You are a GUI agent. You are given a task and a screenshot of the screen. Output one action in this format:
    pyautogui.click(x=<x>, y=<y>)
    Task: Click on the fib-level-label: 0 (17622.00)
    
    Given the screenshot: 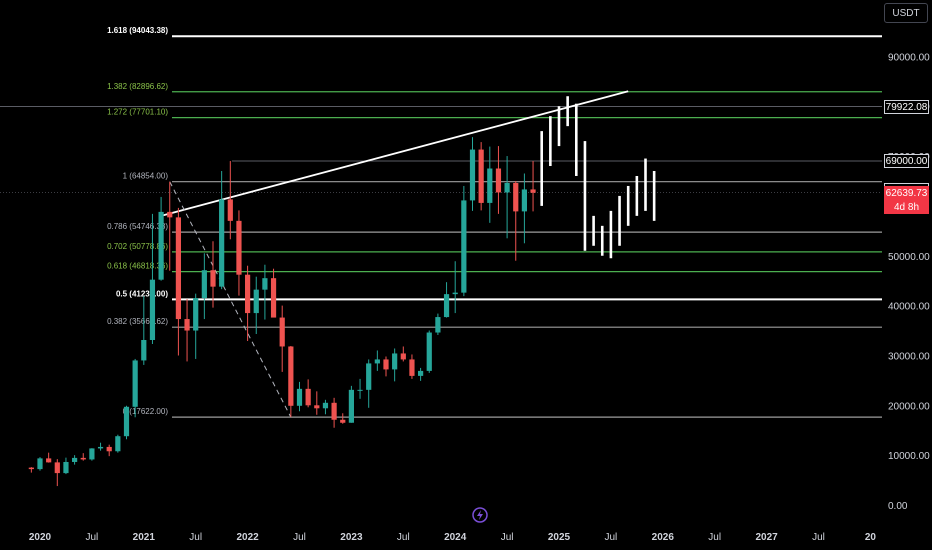 What is the action you would take?
    pyautogui.click(x=146, y=411)
    